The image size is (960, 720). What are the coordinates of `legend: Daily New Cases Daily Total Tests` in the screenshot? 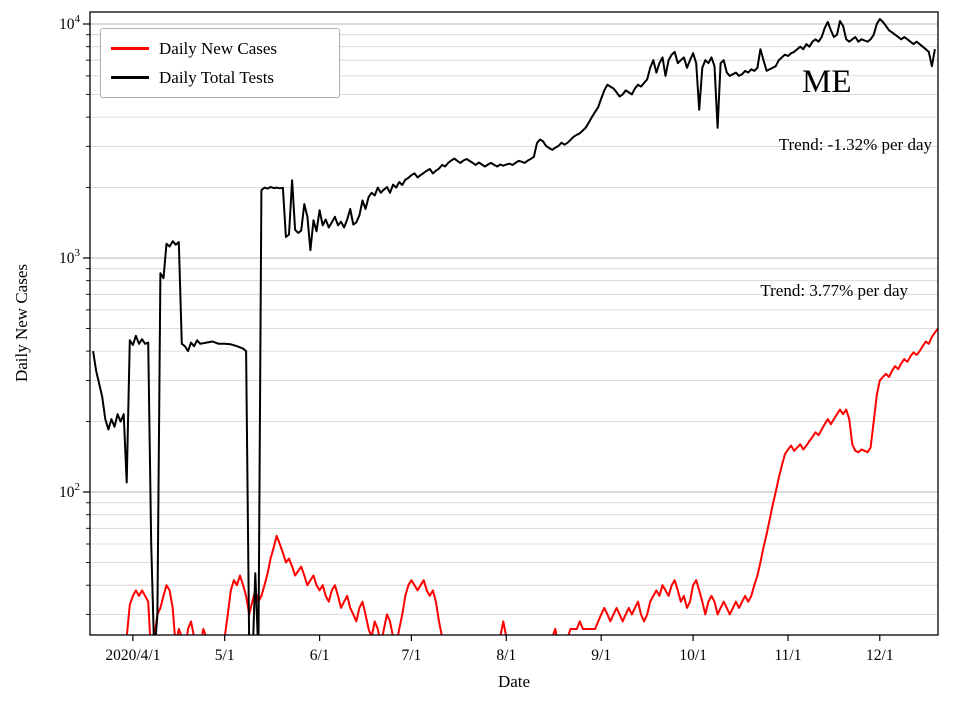 It's located at (220, 63).